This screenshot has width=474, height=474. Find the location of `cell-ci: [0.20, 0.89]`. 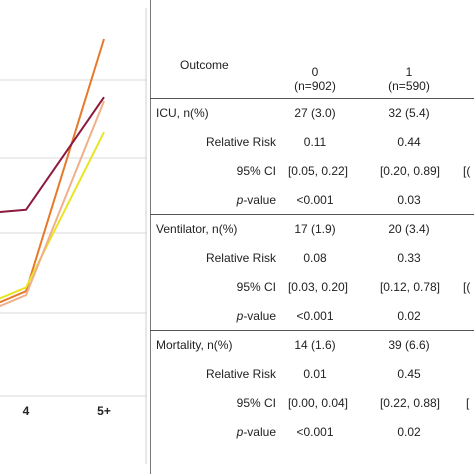

cell-ci: [0.20, 0.89] is located at coordinates (410, 171).